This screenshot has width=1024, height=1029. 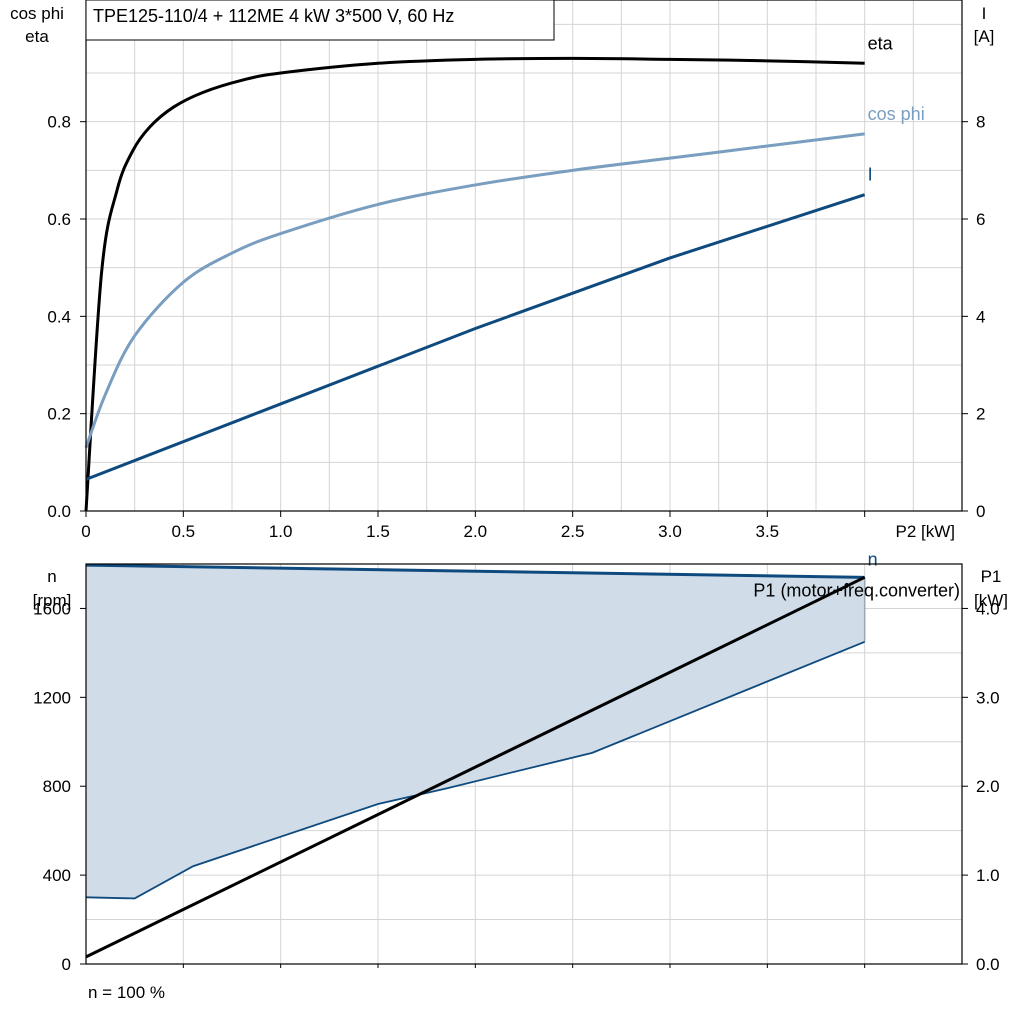 What do you see at coordinates (984, 36) in the screenshot?
I see `top-right-axis-label-line2: [A]` at bounding box center [984, 36].